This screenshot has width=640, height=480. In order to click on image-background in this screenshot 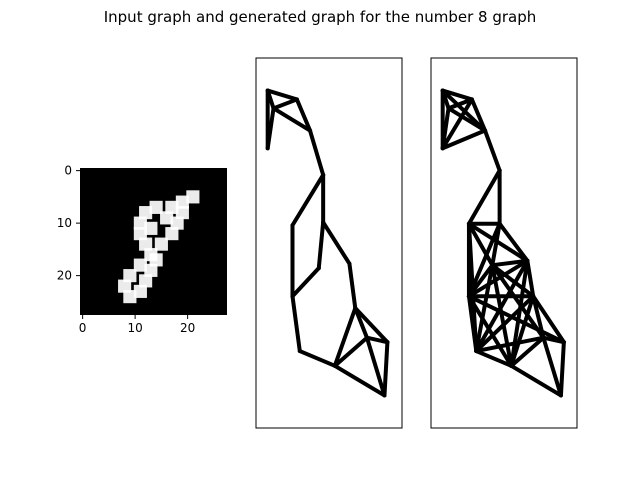, I will do `click(153, 241)`.